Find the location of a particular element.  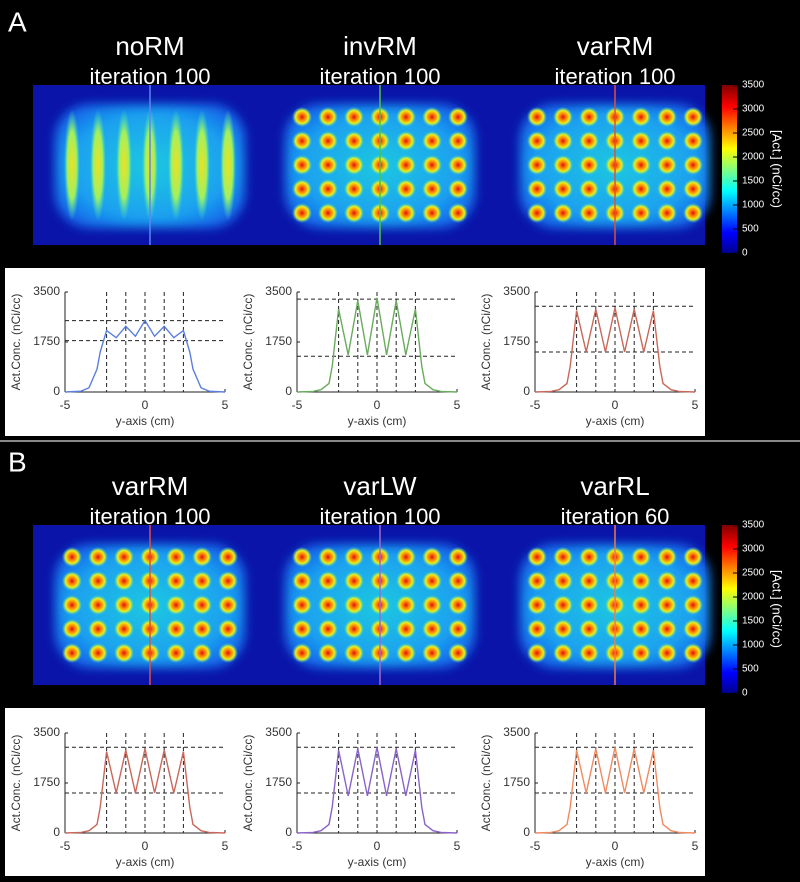

colorbar-tick-label: 3500 is located at coordinates (753, 525).